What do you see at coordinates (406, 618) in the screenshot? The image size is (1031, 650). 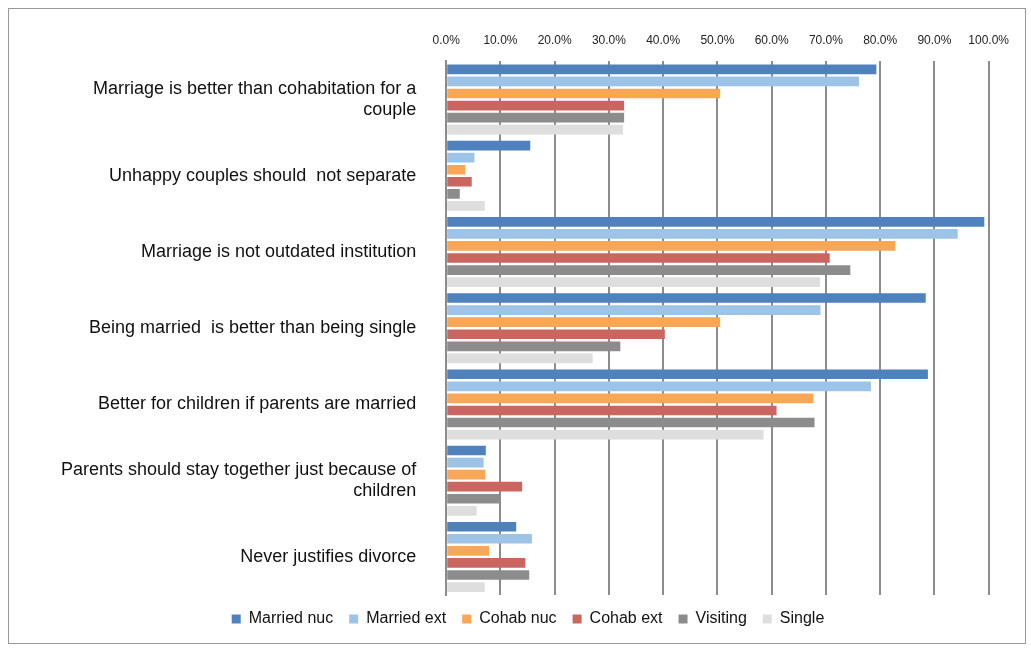 I see `legend-label: Married ext` at bounding box center [406, 618].